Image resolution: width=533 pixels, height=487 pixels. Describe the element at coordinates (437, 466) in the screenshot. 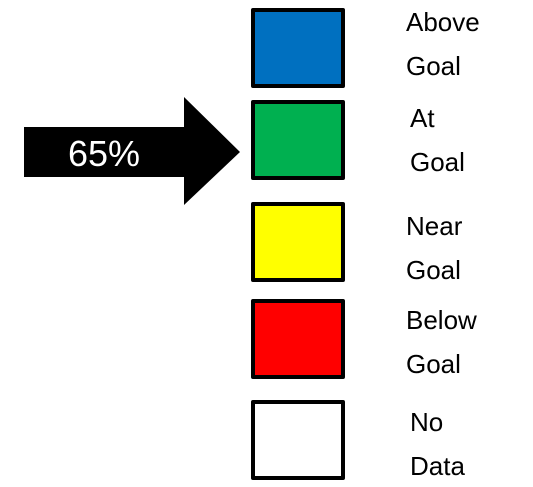

I see `label-no-data-line2: Data` at that location.